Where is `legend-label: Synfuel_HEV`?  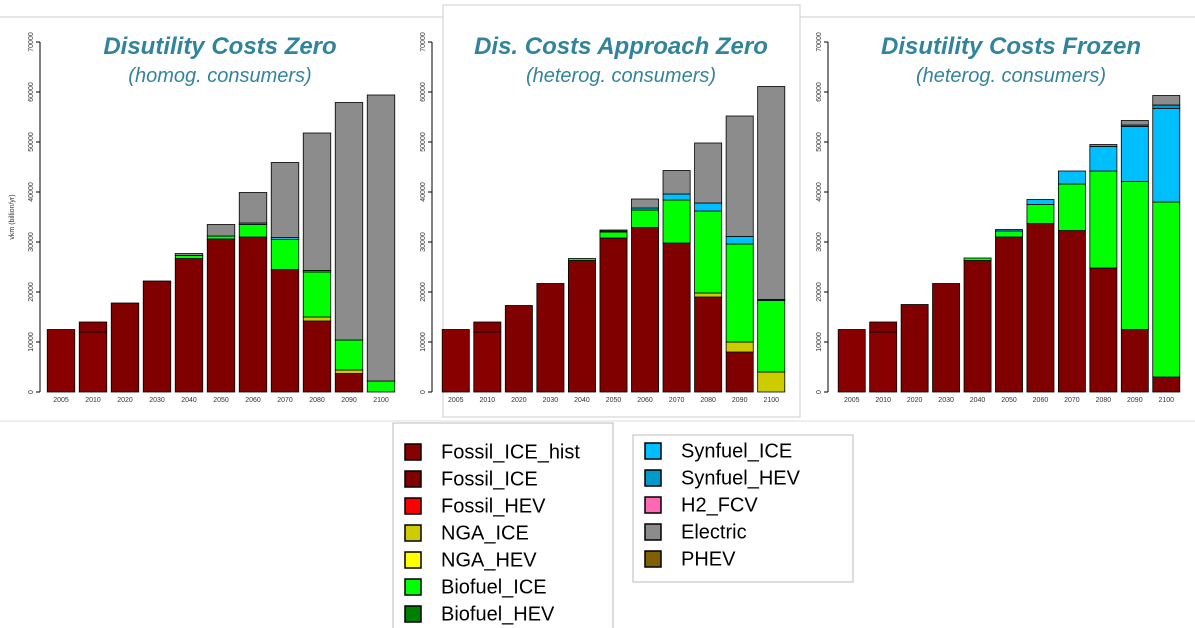
legend-label: Synfuel_HEV is located at coordinates (741, 478).